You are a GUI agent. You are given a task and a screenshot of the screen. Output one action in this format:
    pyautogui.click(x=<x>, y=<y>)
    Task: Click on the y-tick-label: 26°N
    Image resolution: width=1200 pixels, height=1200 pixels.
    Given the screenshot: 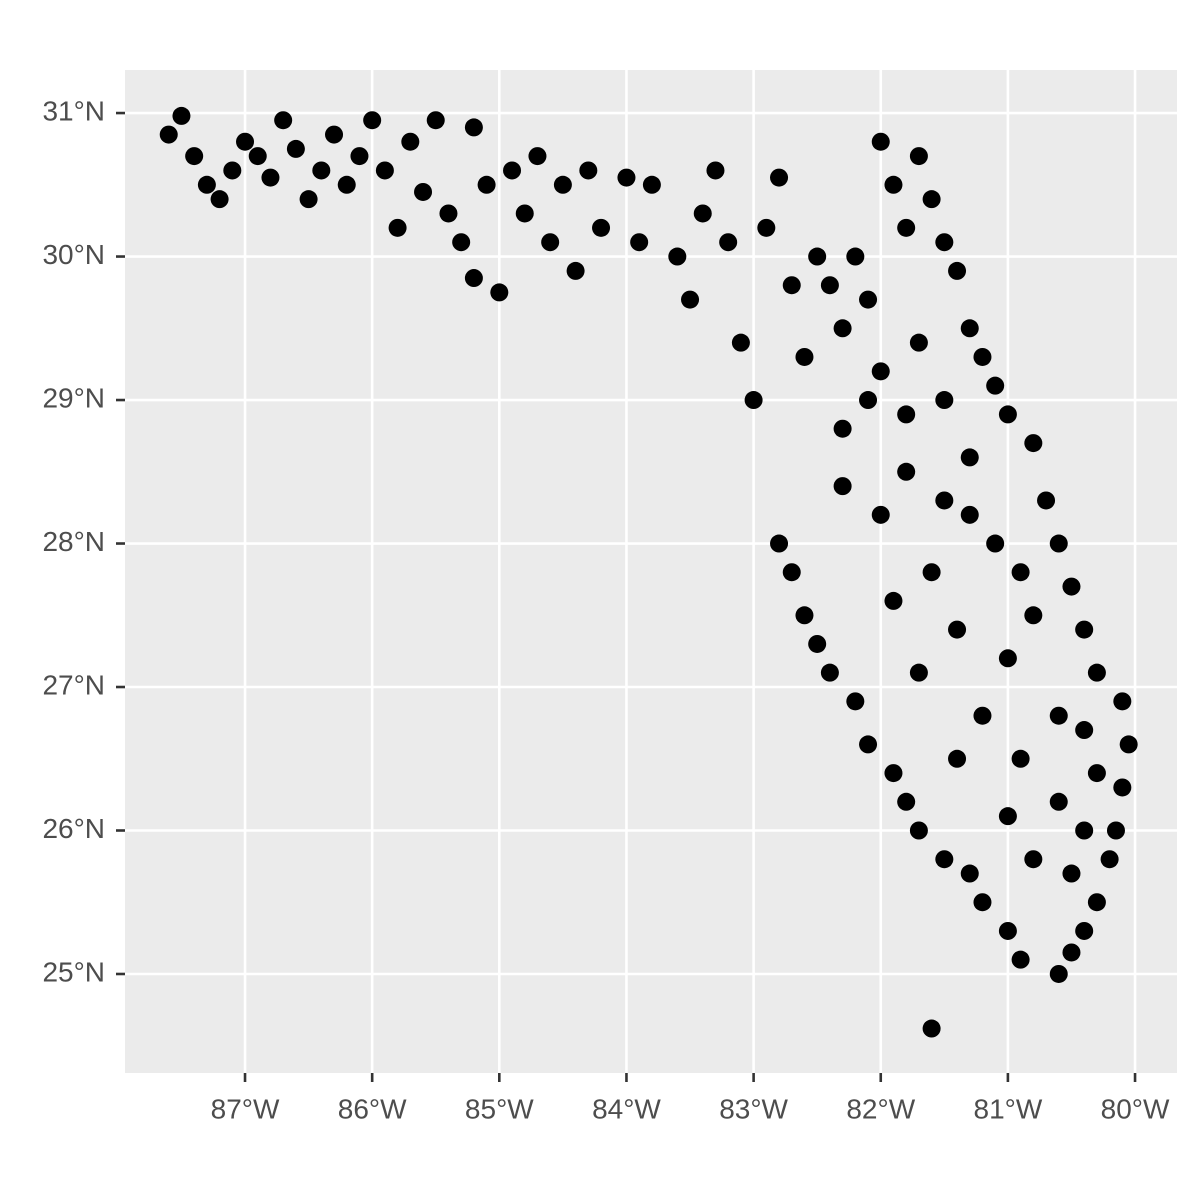 What is the action you would take?
    pyautogui.click(x=73, y=828)
    